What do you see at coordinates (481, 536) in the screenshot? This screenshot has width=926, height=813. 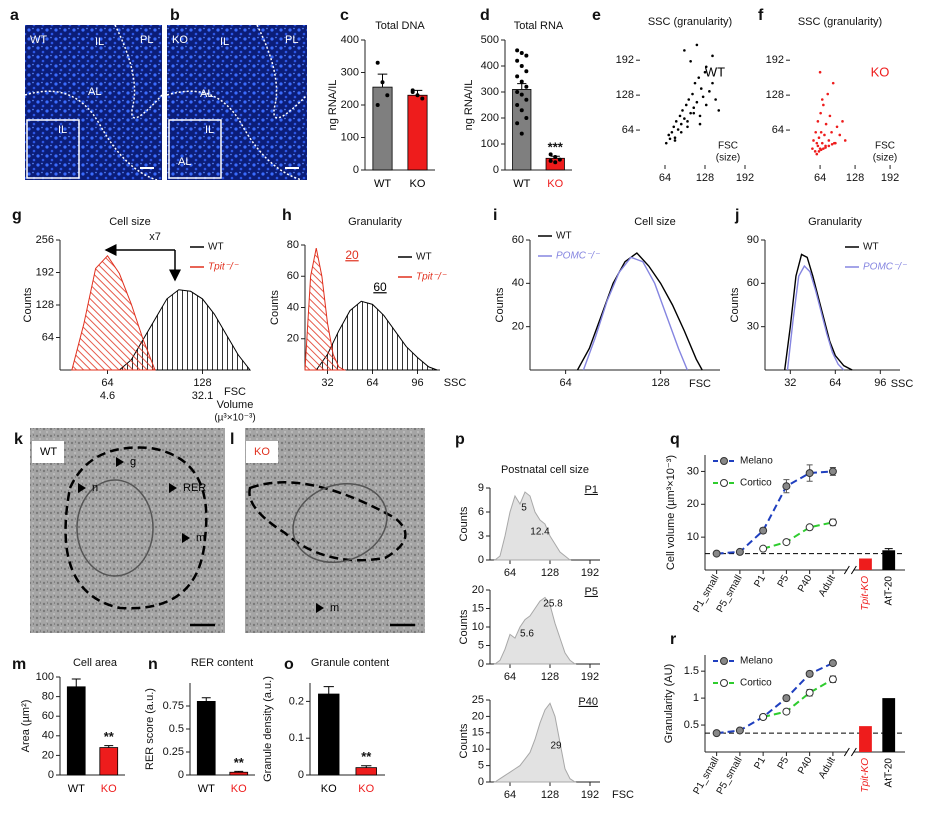 I see `y-tick-label: 3` at bounding box center [481, 536].